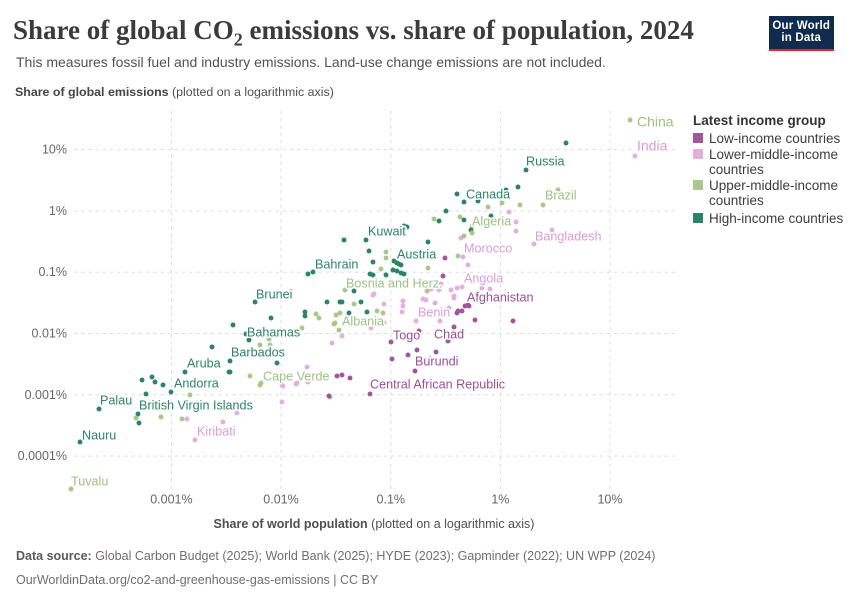  I want to click on svg-text: Palau, so click(116, 401).